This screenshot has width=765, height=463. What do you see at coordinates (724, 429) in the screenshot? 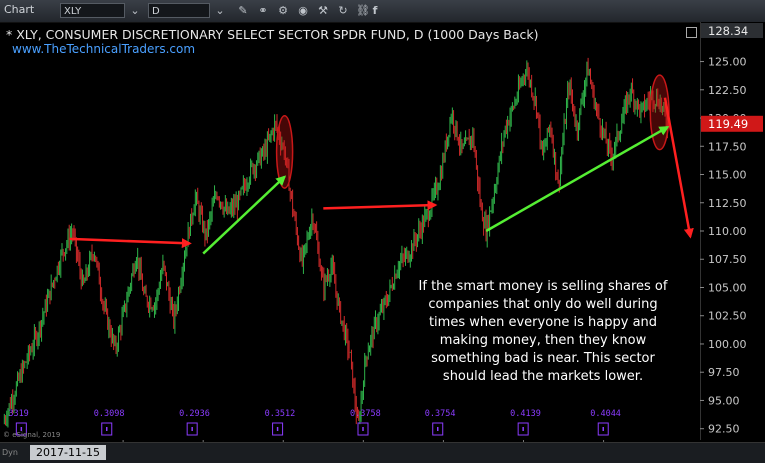
I see `y-tick-label: 92.50` at bounding box center [724, 429].